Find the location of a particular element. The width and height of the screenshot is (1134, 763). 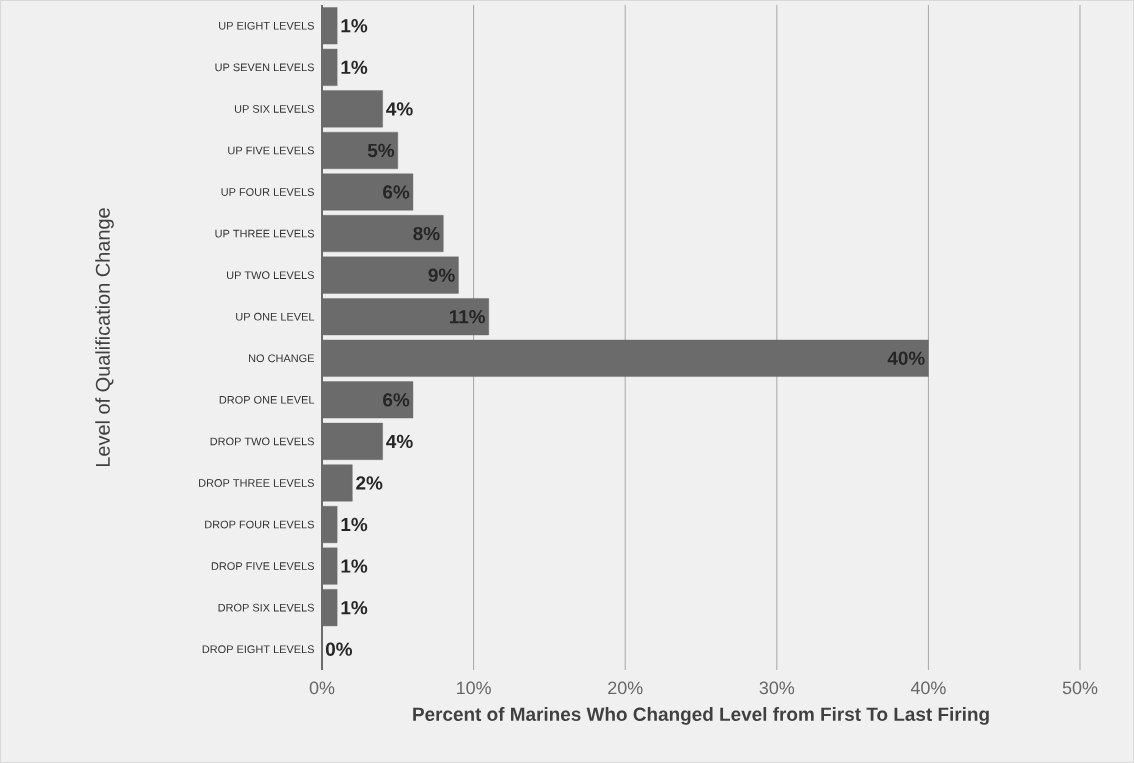

y-tick-label: DROP ONE LEVEL is located at coordinates (267, 399).